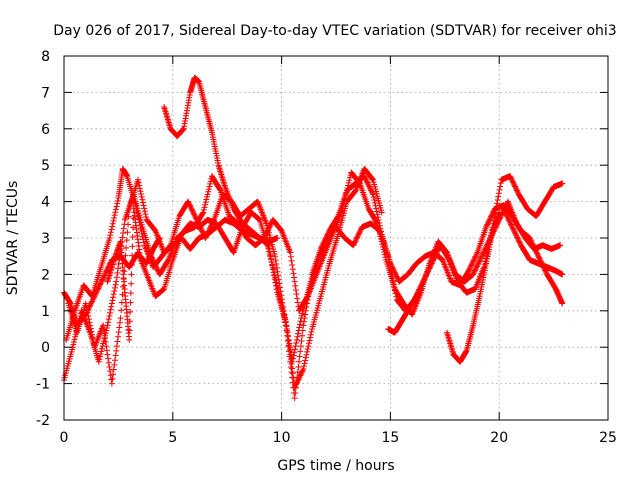 This screenshot has height=480, width=640. I want to click on y-tick-label: 5, so click(45, 166).